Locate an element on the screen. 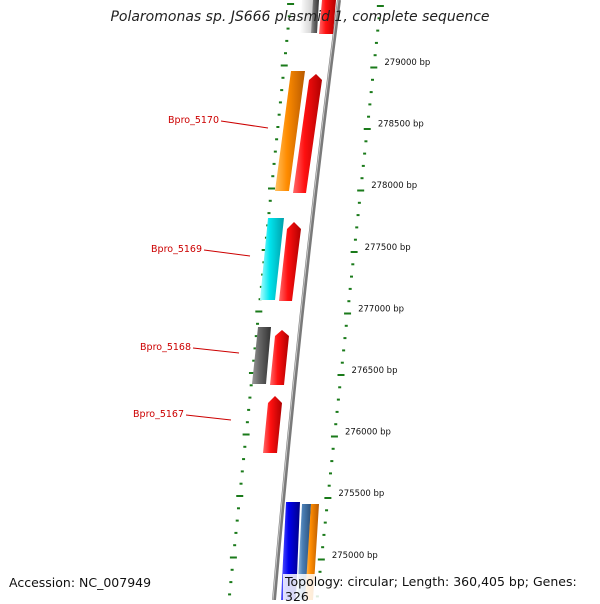 This screenshot has width=600, height=604. scale-tick-label: 275000 bp is located at coordinates (355, 556).